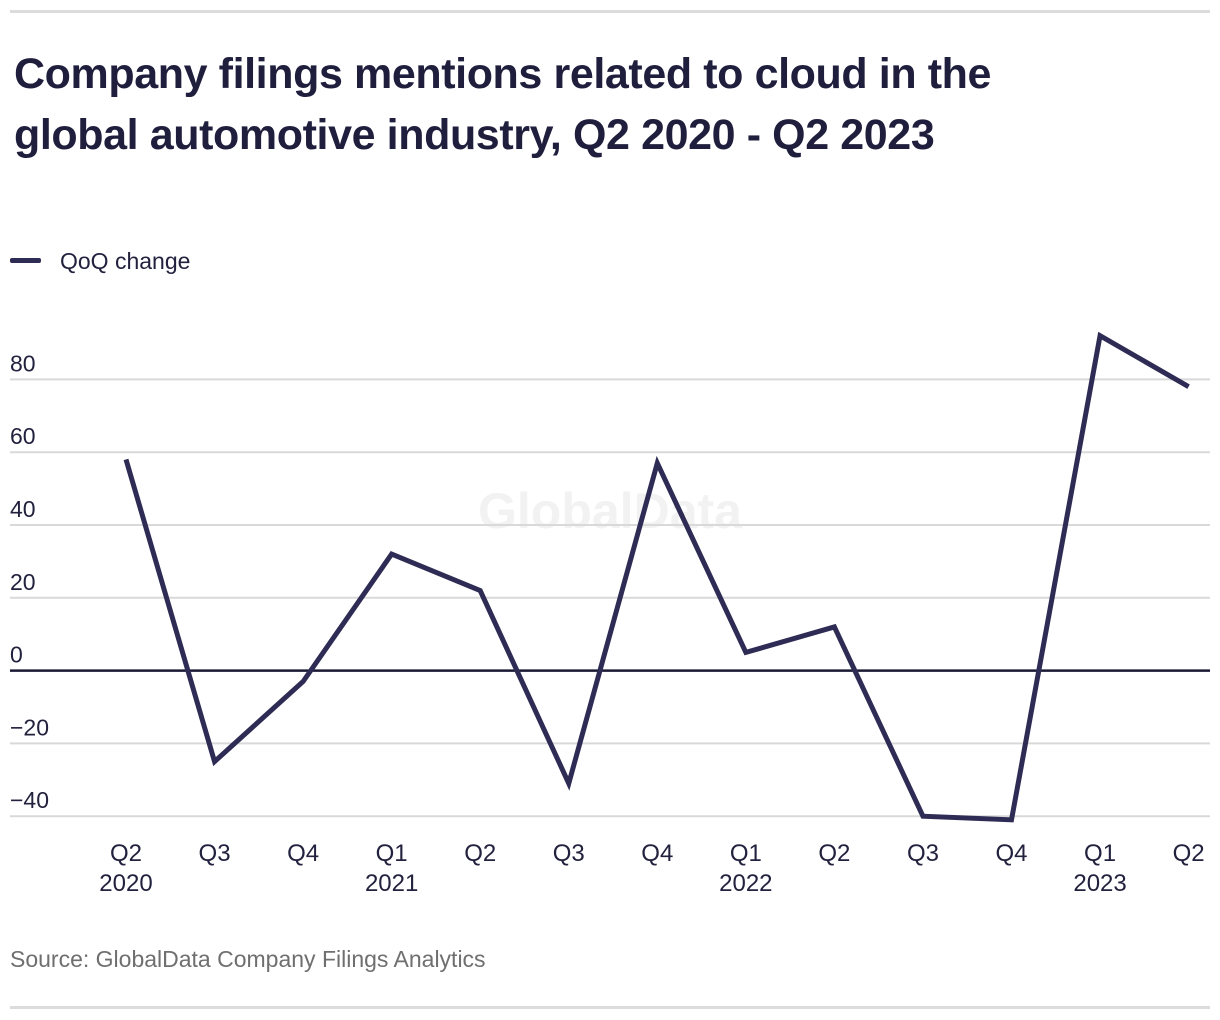  I want to click on x-tick-label-year: 2022, so click(745, 883).